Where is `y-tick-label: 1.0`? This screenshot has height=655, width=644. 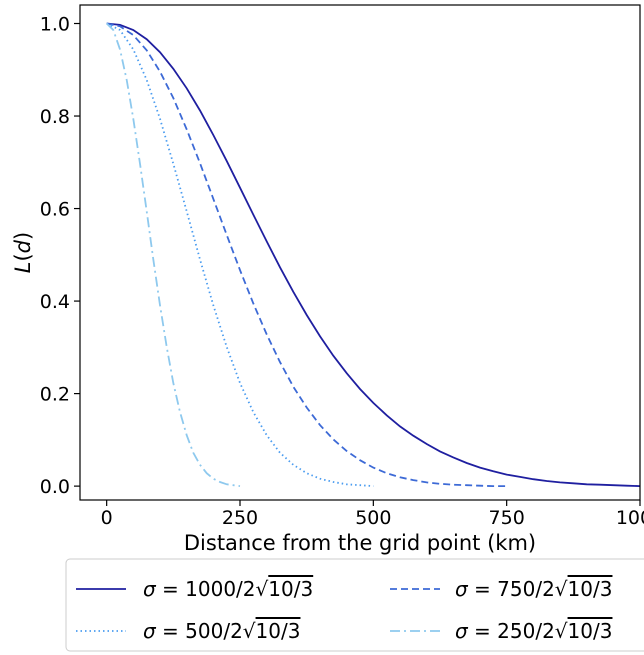
y-tick-label: 1.0 is located at coordinates (55, 25).